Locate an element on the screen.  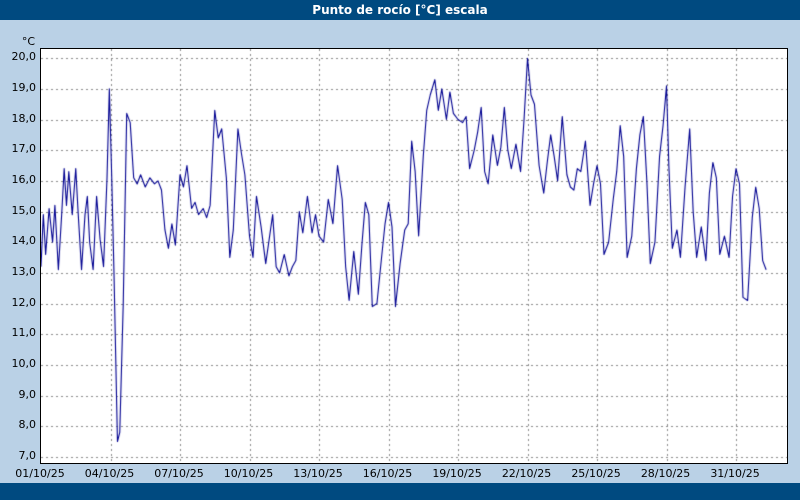
y-tick-label: 8,0 is located at coordinates (27, 425).